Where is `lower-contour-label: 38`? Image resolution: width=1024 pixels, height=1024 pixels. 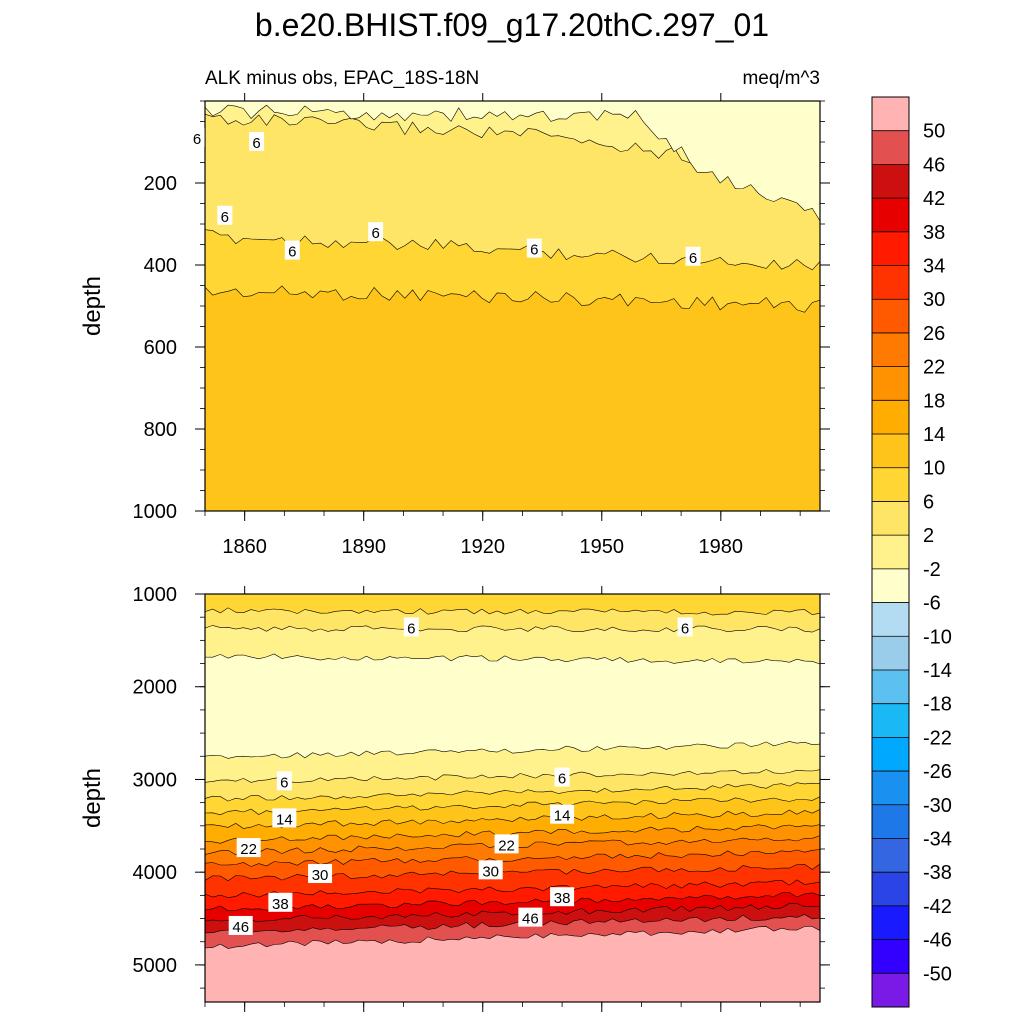 lower-contour-label: 38 is located at coordinates (562, 897).